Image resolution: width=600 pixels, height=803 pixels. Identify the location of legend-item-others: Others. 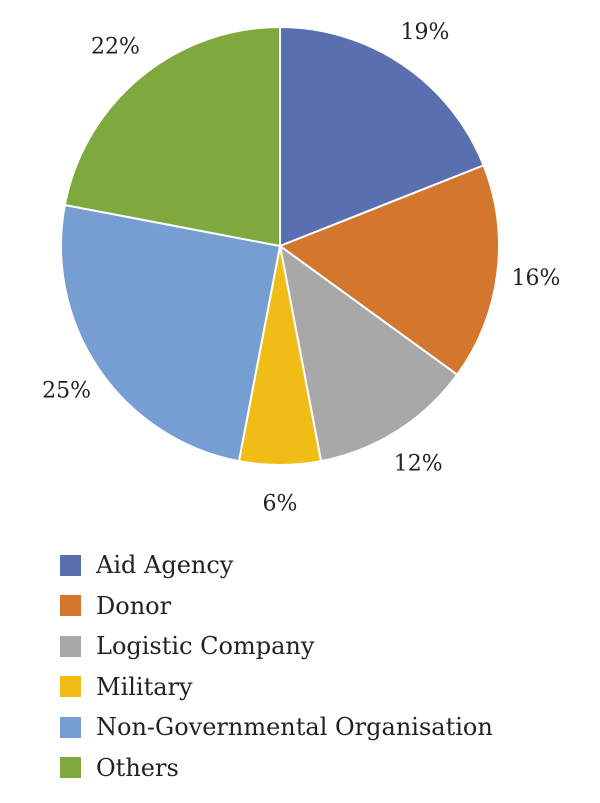
(276, 768).